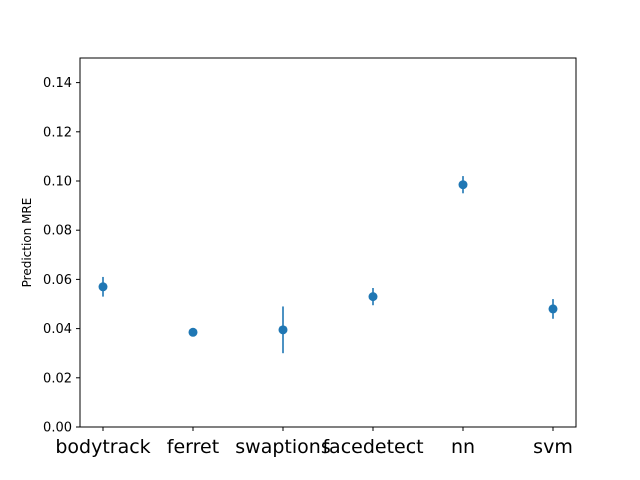  What do you see at coordinates (463, 447) in the screenshot?
I see `x-tick-label: nn` at bounding box center [463, 447].